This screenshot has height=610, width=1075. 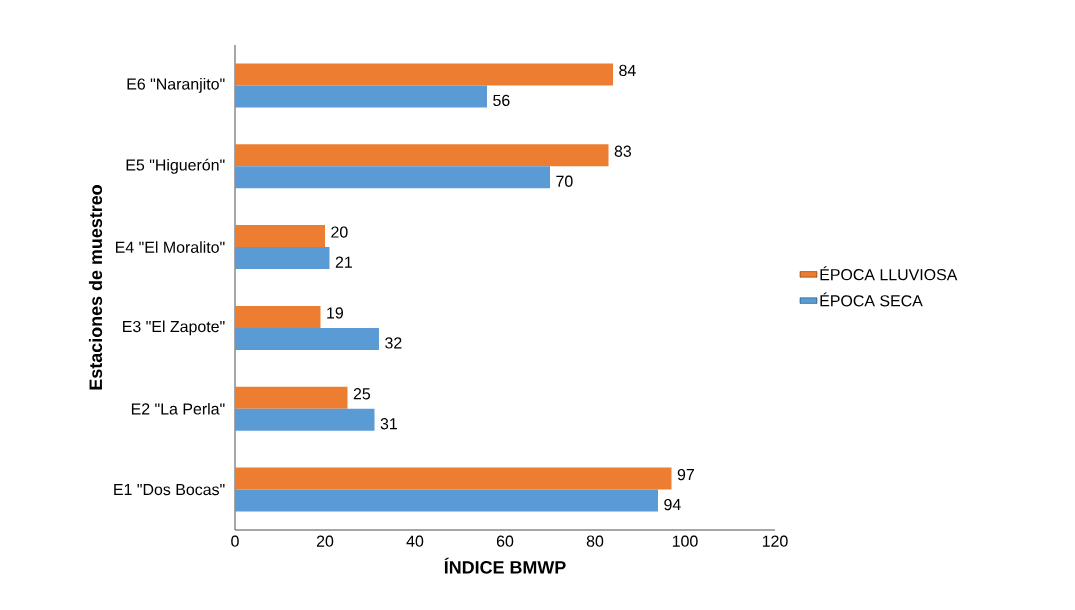 What do you see at coordinates (685, 541) in the screenshot?
I see `x-tick-label: 100` at bounding box center [685, 541].